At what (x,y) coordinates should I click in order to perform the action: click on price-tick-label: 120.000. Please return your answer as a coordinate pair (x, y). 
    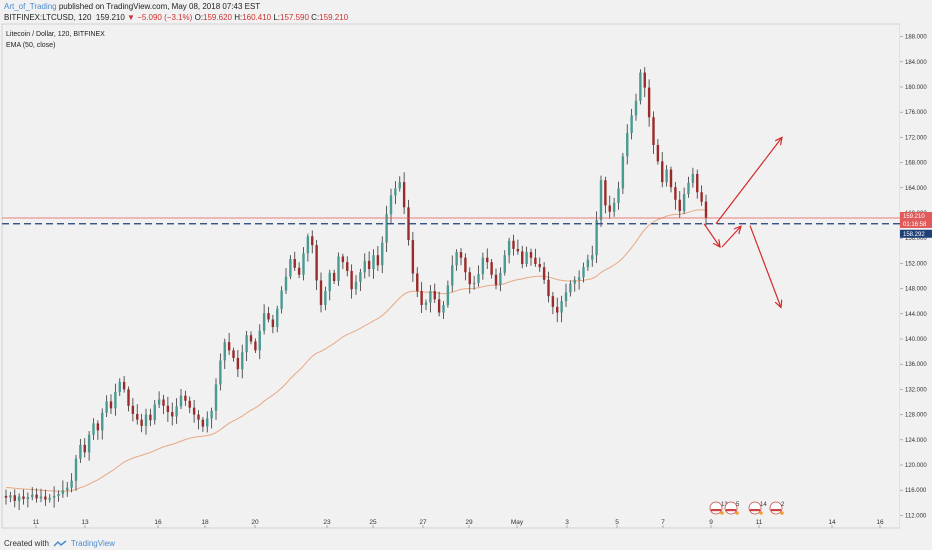
    Looking at the image, I should click on (916, 466).